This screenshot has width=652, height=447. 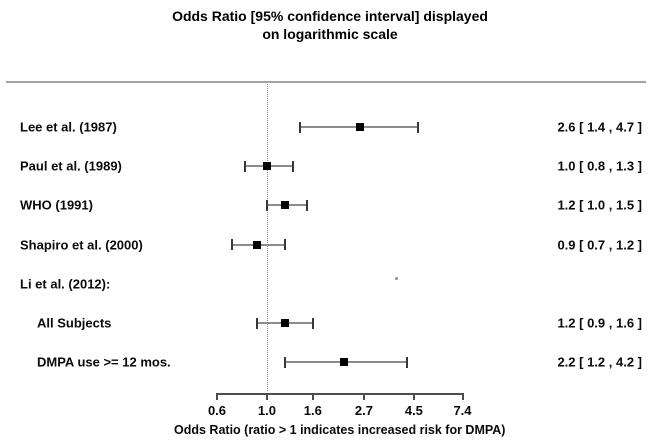 I want to click on or-ci-annotation: 2.6 [ 1.4 , 4.7 ], so click(x=599, y=127).